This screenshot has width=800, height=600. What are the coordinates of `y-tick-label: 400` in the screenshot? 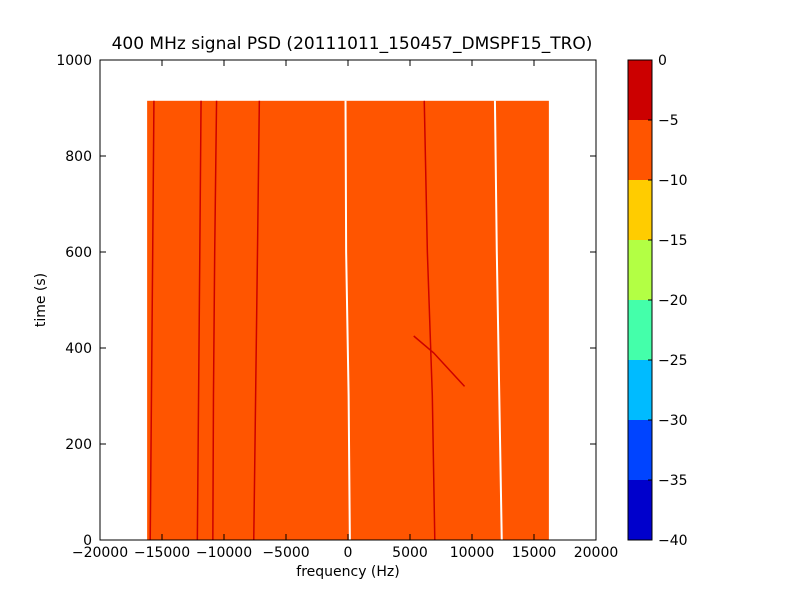 It's located at (78, 349).